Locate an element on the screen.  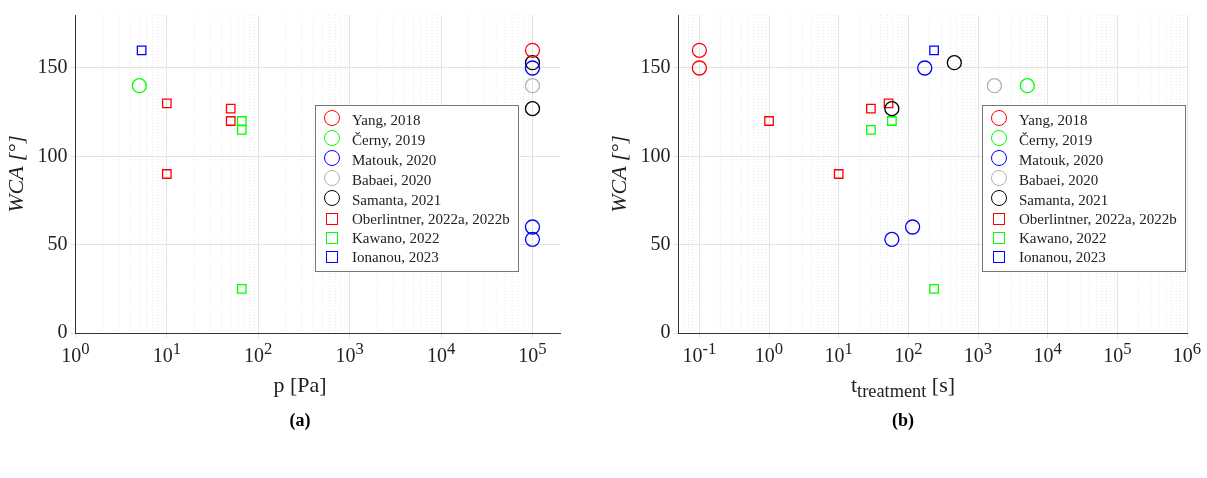
text: (b) is located at coordinates (903, 420).